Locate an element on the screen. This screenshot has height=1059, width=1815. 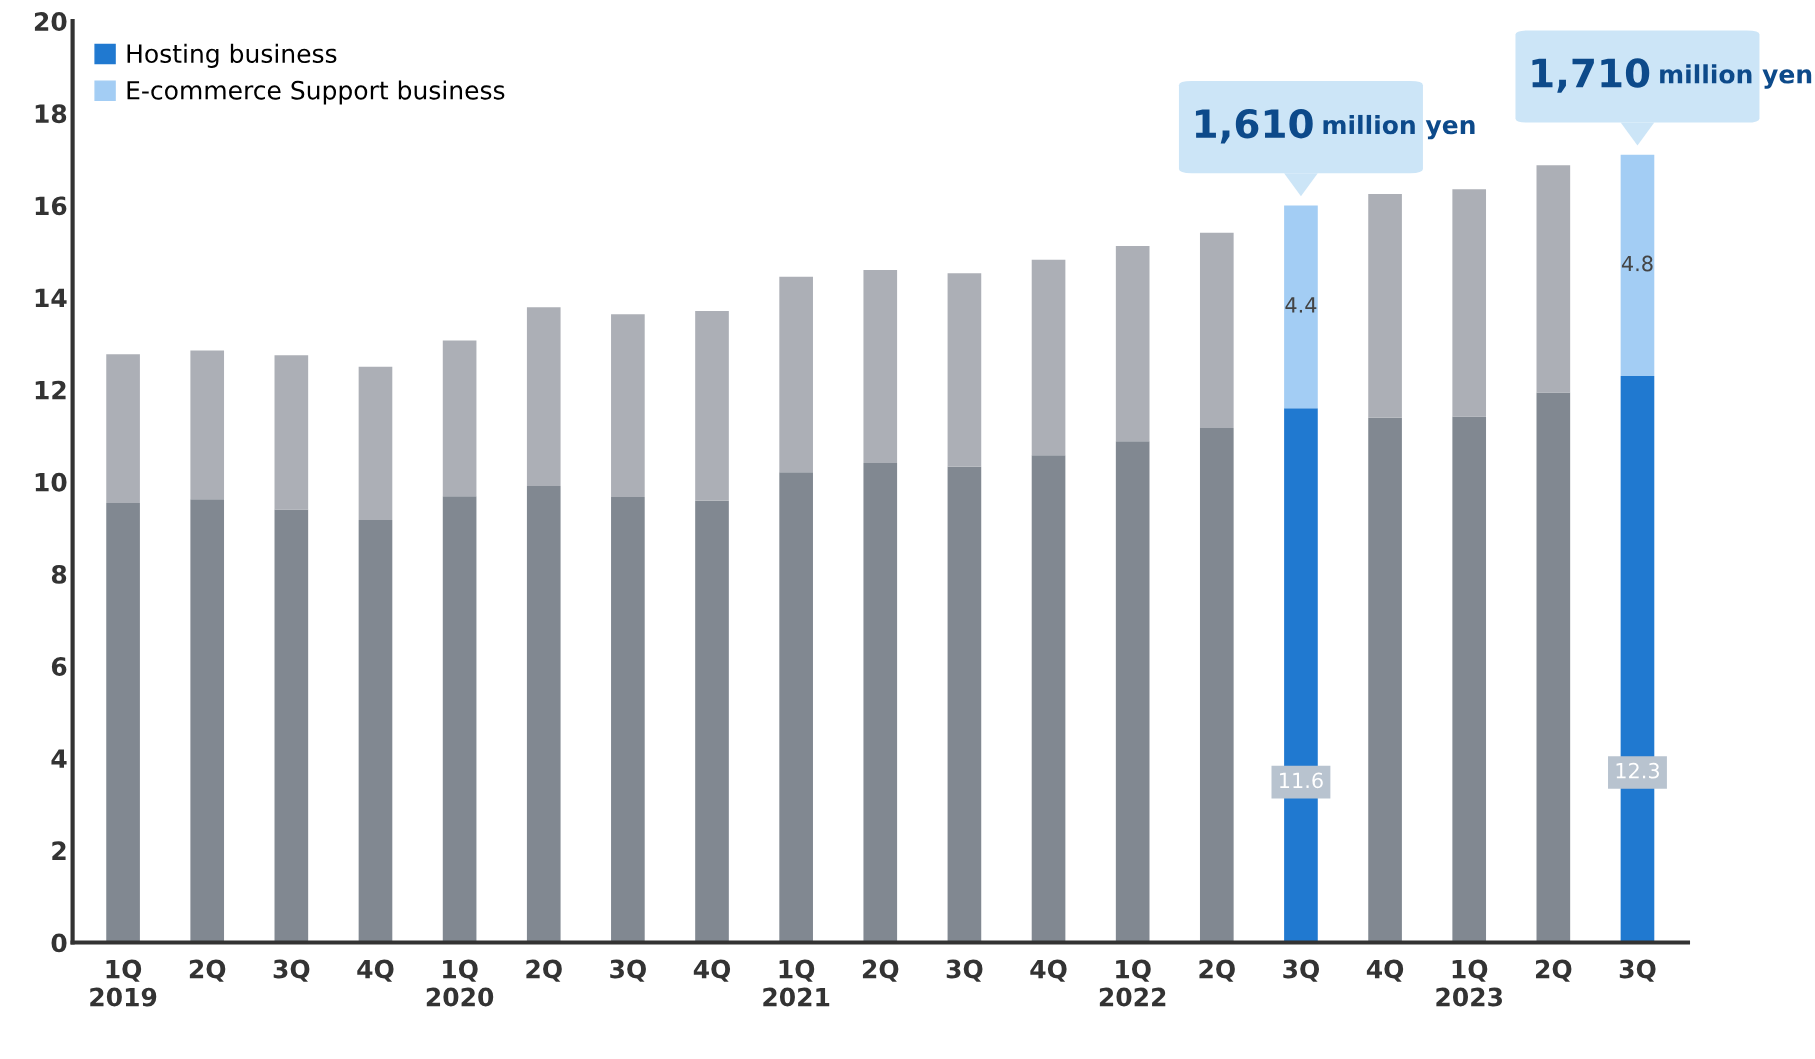
legend-label: Hosting business is located at coordinates (232, 55).